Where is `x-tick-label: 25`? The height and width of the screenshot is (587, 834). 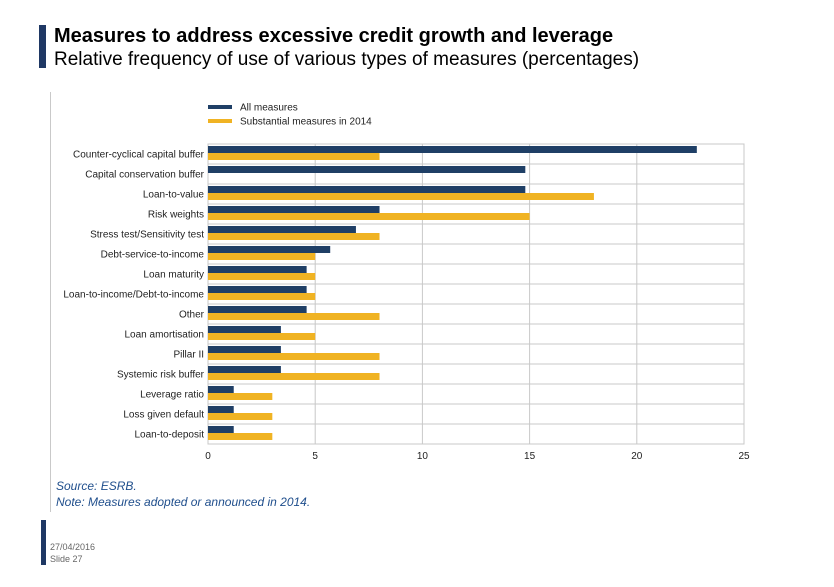
x-tick-label: 25 is located at coordinates (744, 456).